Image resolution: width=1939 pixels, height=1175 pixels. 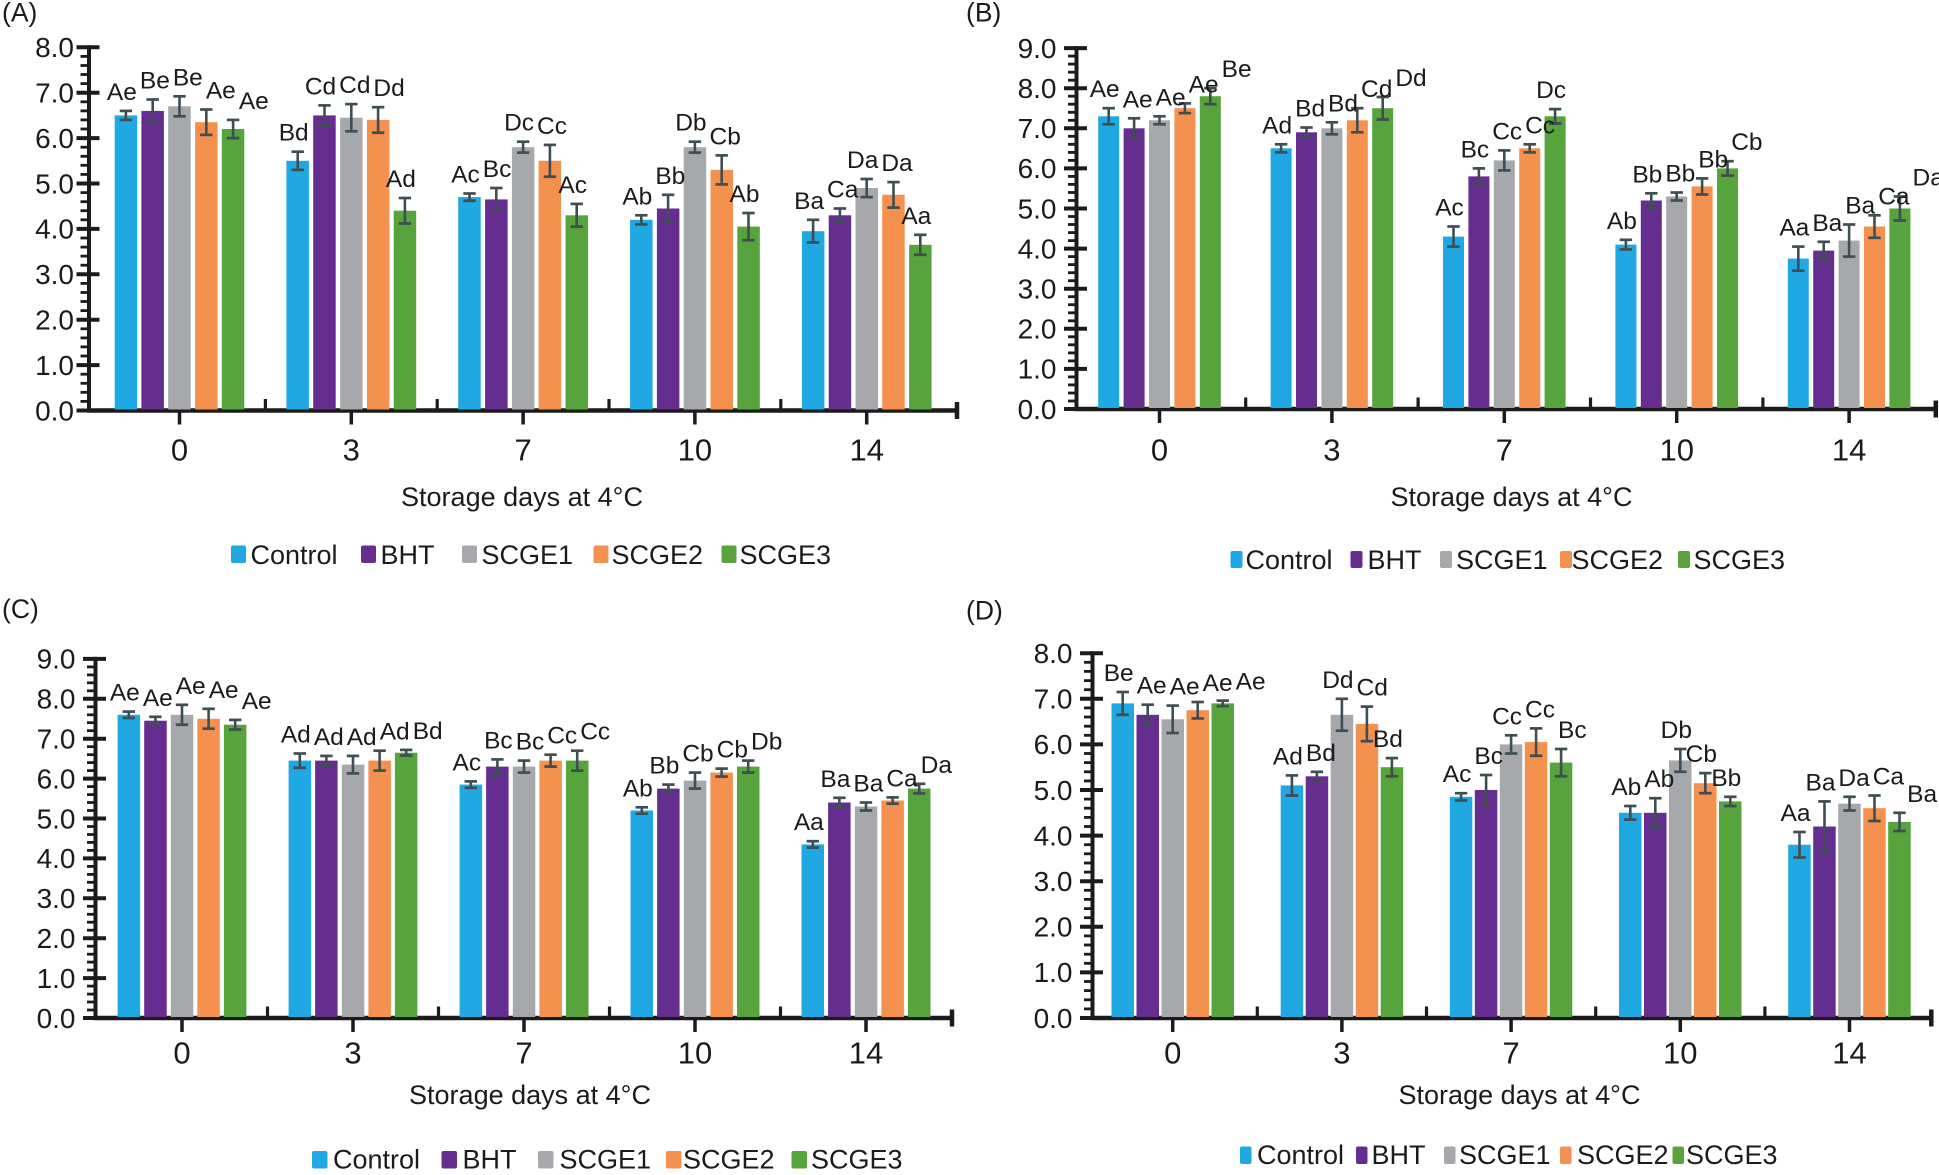 What do you see at coordinates (857, 1160) in the screenshot?
I see `svg-text: SCGE3` at bounding box center [857, 1160].